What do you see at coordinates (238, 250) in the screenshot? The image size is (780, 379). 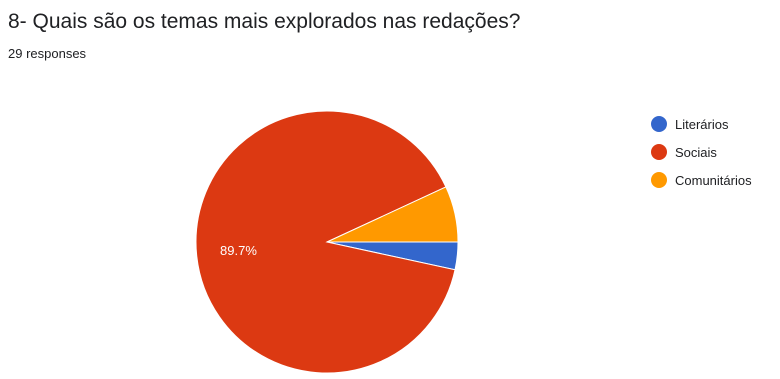 I see `pie-data-label-sociais: 89.7%` at bounding box center [238, 250].